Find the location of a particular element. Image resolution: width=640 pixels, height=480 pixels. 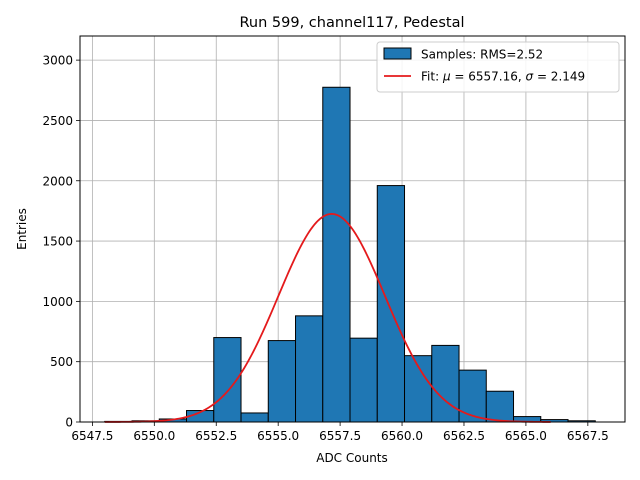

y-tick-label: 500 is located at coordinates (61, 362).